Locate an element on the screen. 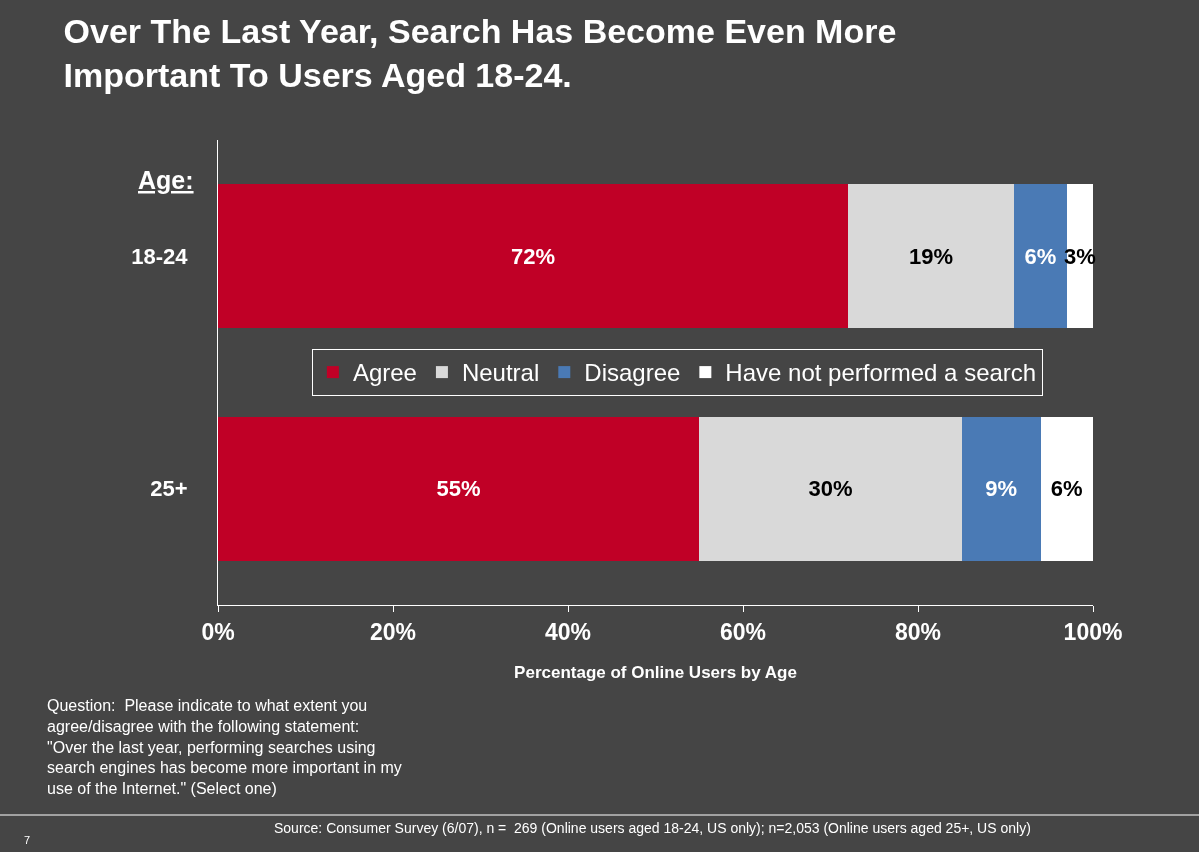  x-tick-label: 100% is located at coordinates (1093, 631).